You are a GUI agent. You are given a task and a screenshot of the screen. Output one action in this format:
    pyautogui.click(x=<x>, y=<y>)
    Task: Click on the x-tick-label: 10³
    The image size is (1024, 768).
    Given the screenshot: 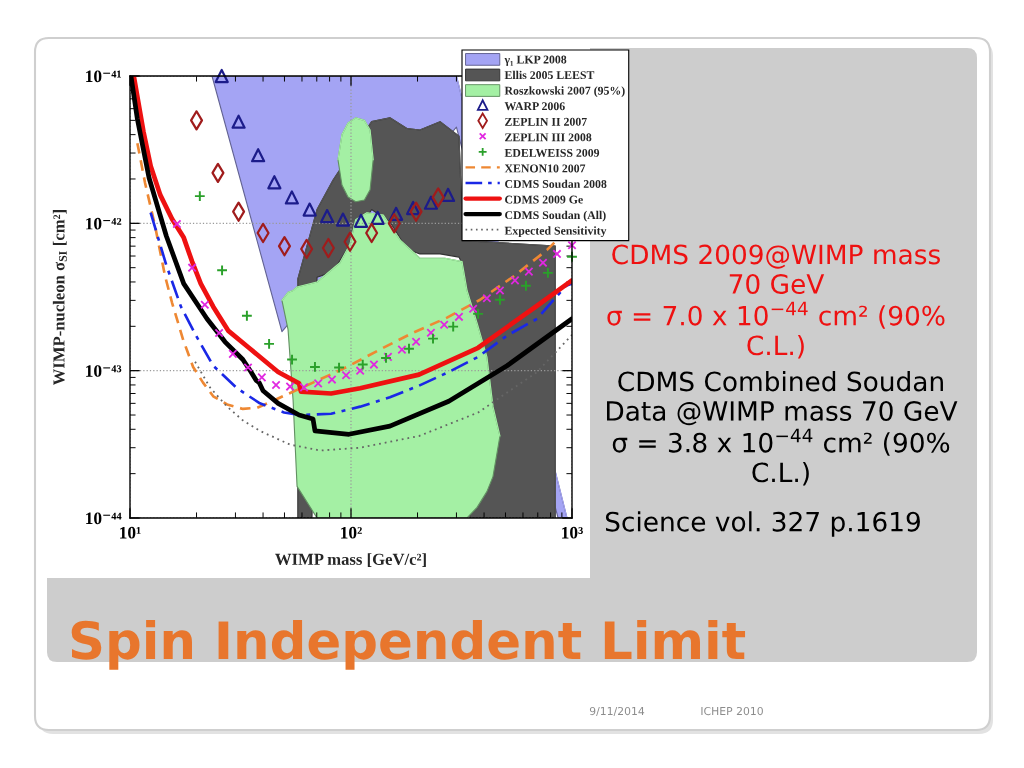 What is the action you would take?
    pyautogui.click(x=572, y=532)
    